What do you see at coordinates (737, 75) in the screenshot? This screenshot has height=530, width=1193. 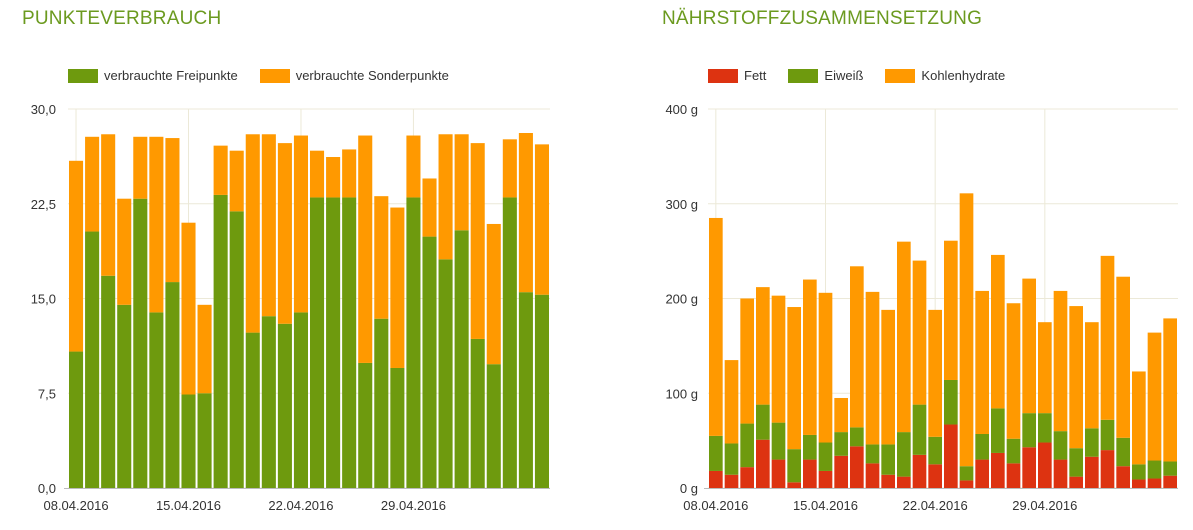 I see `legend-item-fett: Fett` at bounding box center [737, 75].